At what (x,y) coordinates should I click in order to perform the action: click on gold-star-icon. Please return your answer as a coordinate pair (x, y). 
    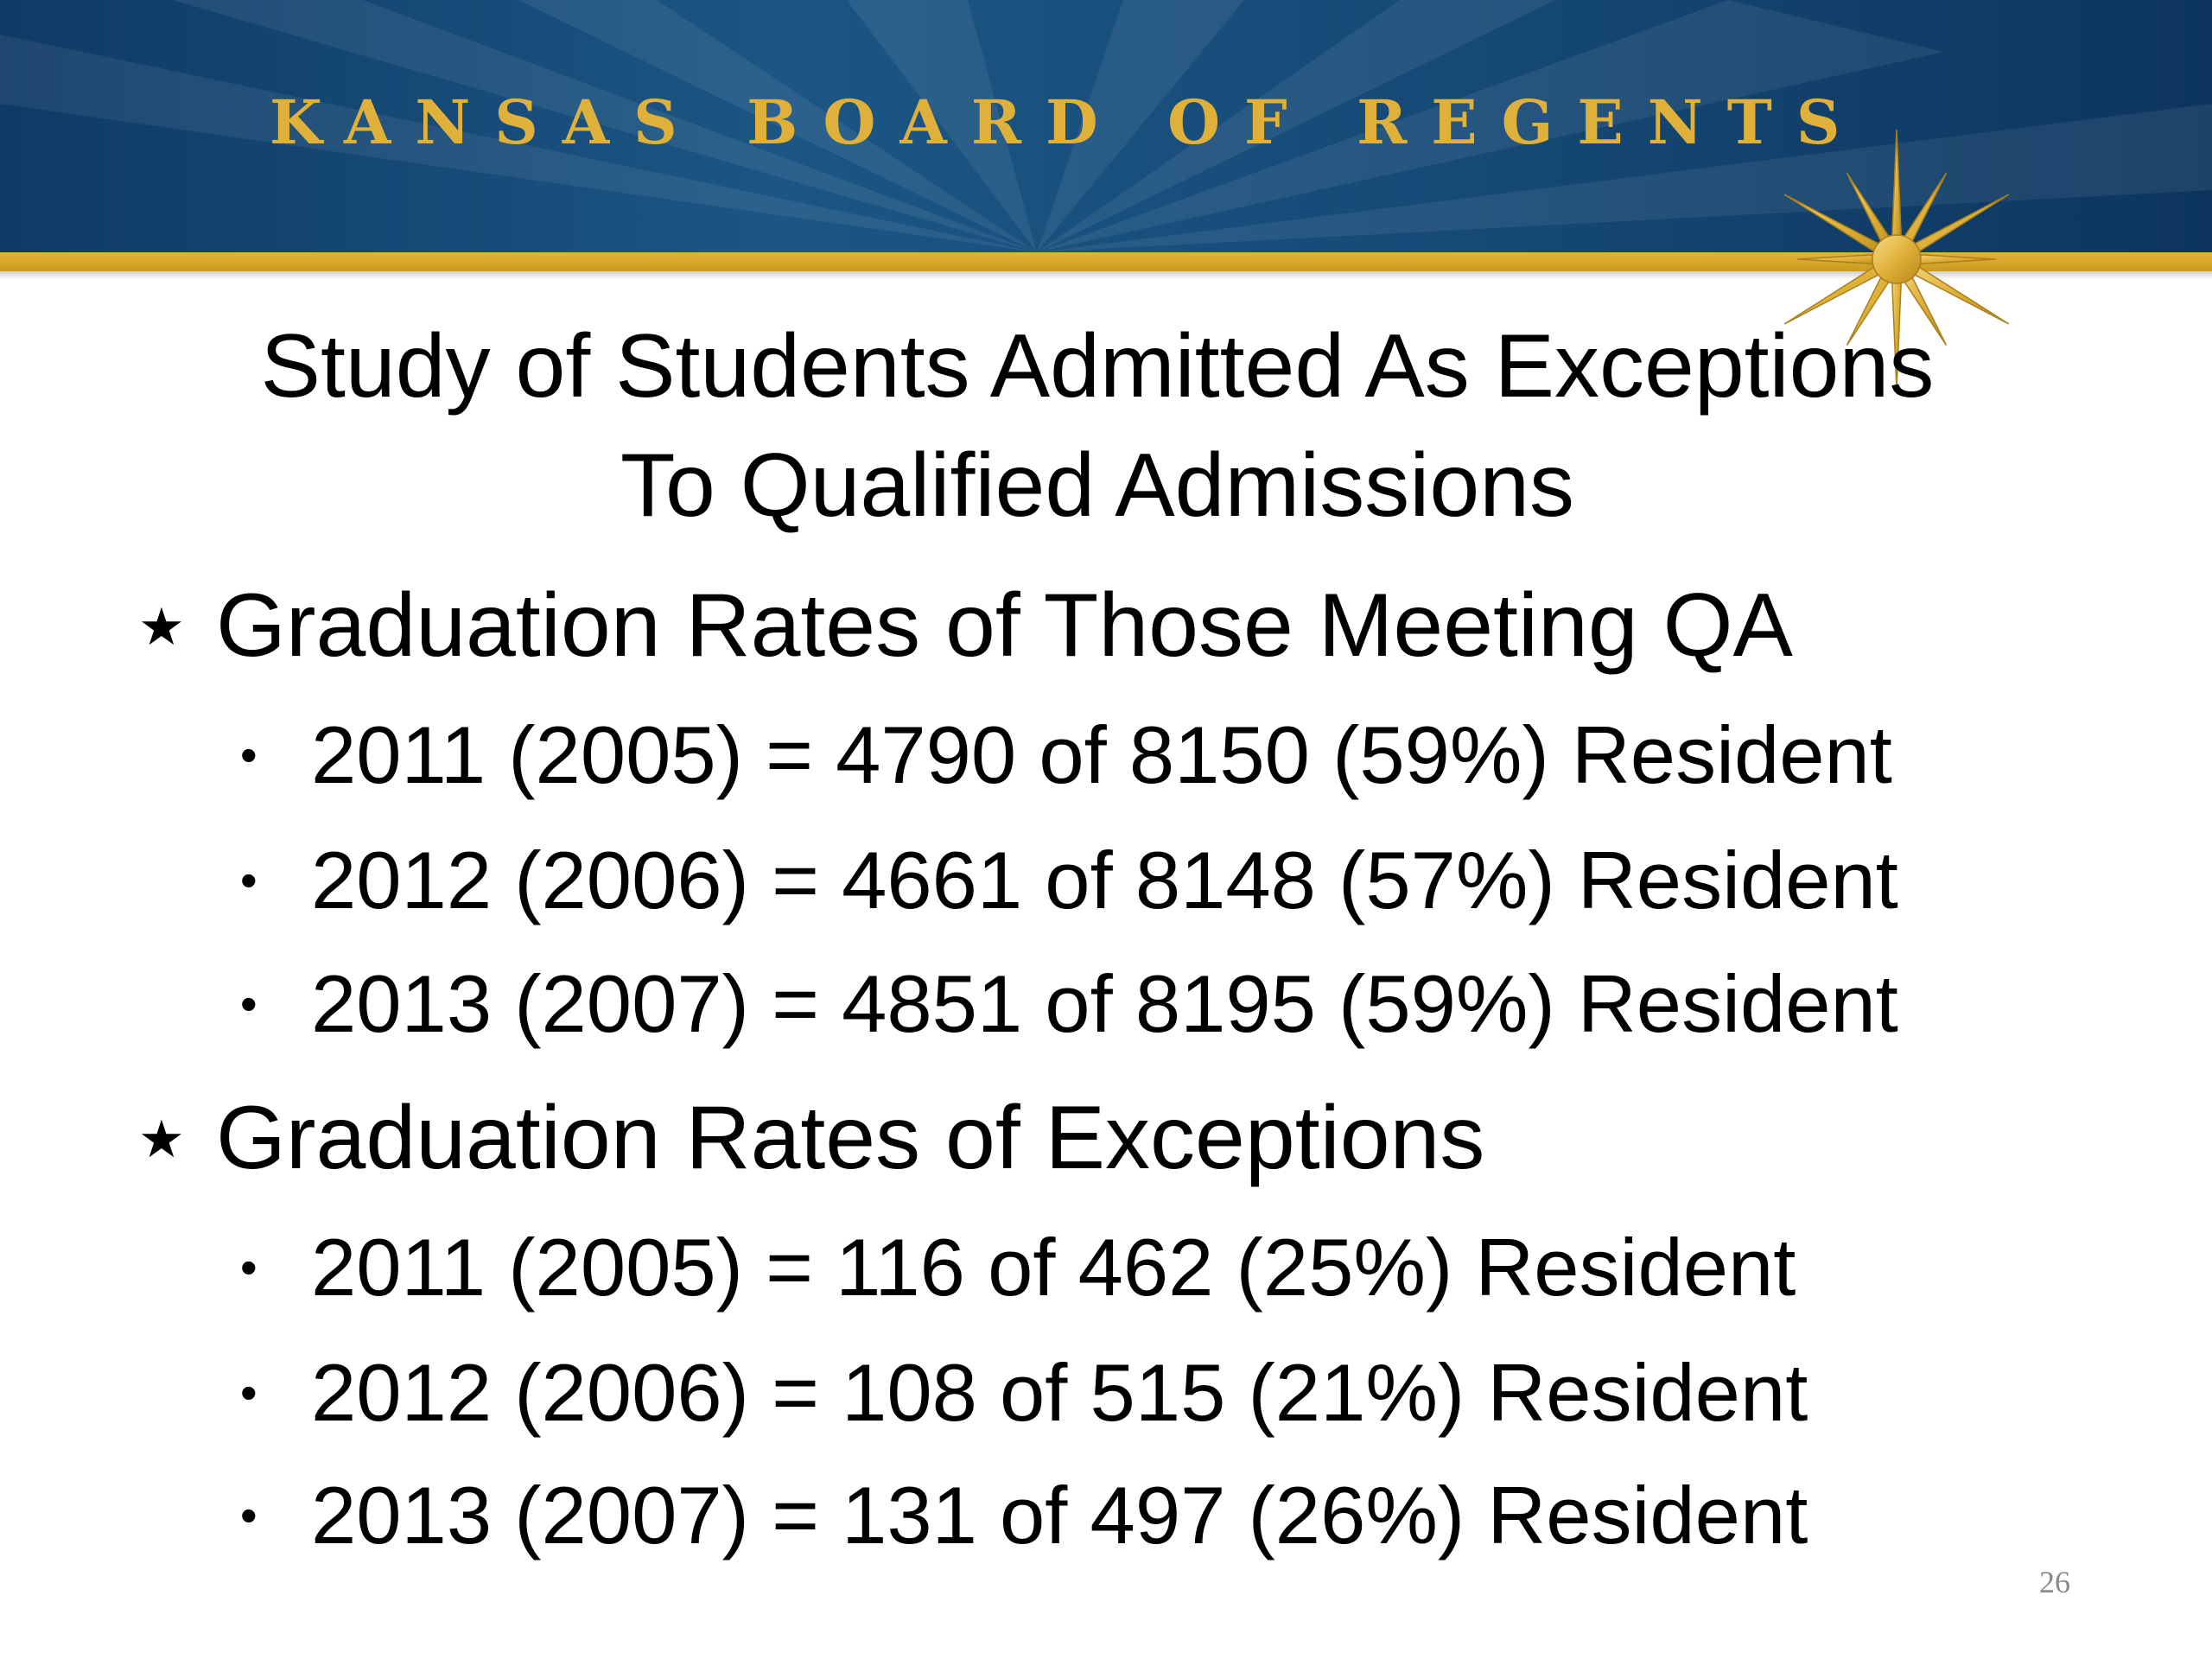
    Looking at the image, I should click on (1897, 259).